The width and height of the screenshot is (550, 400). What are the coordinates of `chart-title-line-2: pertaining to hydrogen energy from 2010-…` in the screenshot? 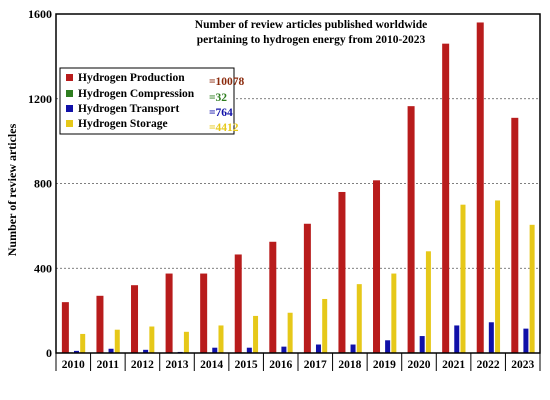 It's located at (311, 40).